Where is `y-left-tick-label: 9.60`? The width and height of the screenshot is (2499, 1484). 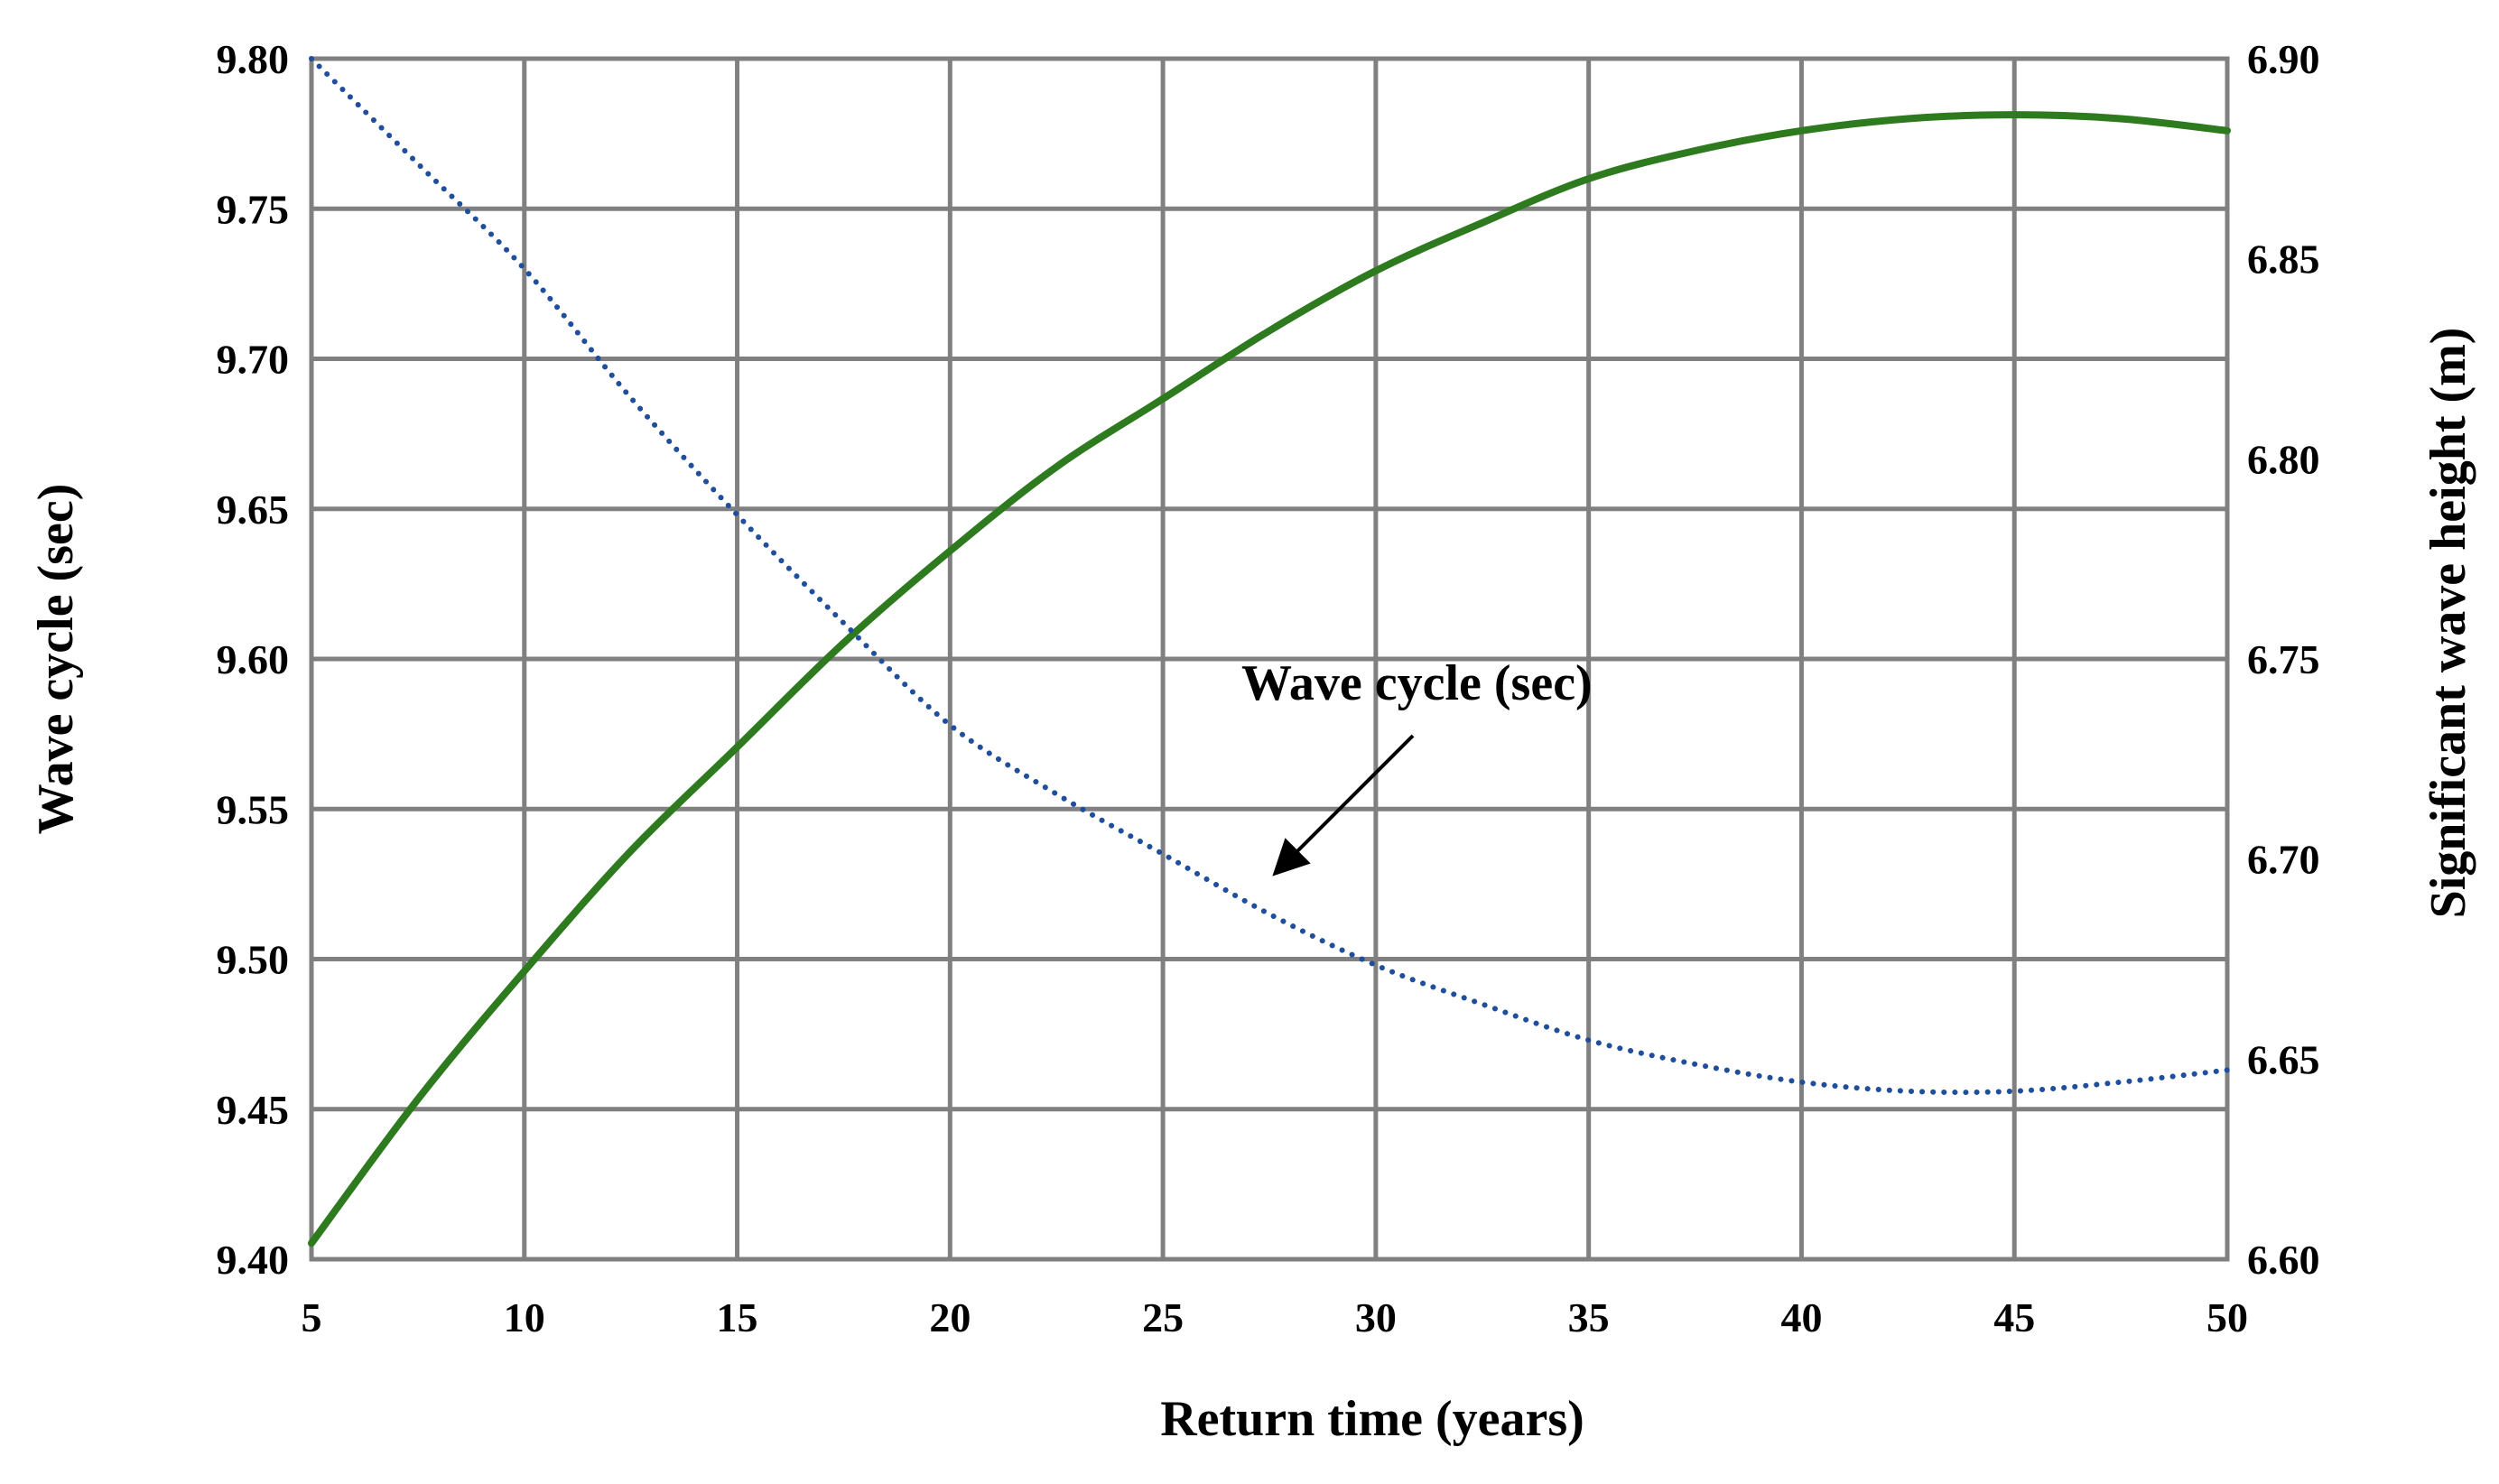
y-left-tick-label: 9.60 is located at coordinates (254, 659).